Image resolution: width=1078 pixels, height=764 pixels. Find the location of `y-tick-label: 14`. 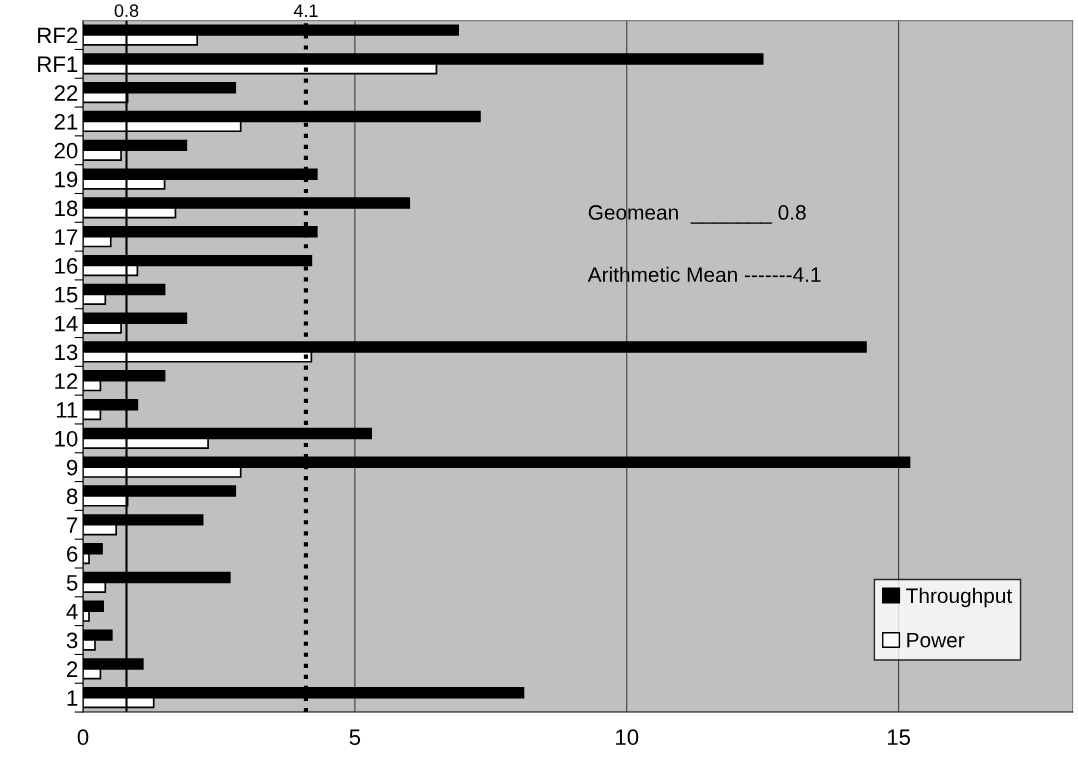

y-tick-label: 14 is located at coordinates (66, 323).